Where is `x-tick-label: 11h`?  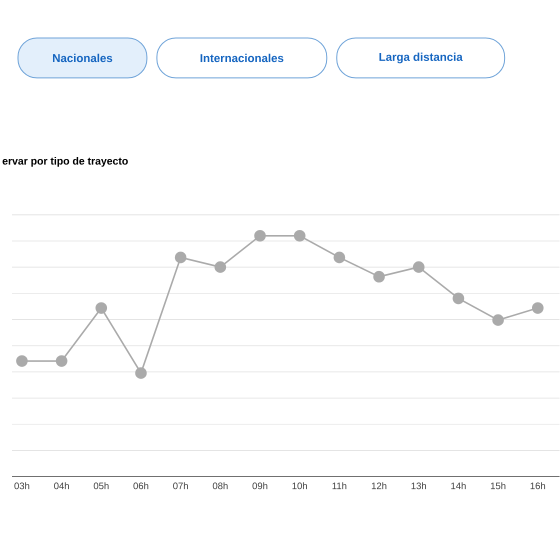
x-tick-label: 11h is located at coordinates (339, 486).